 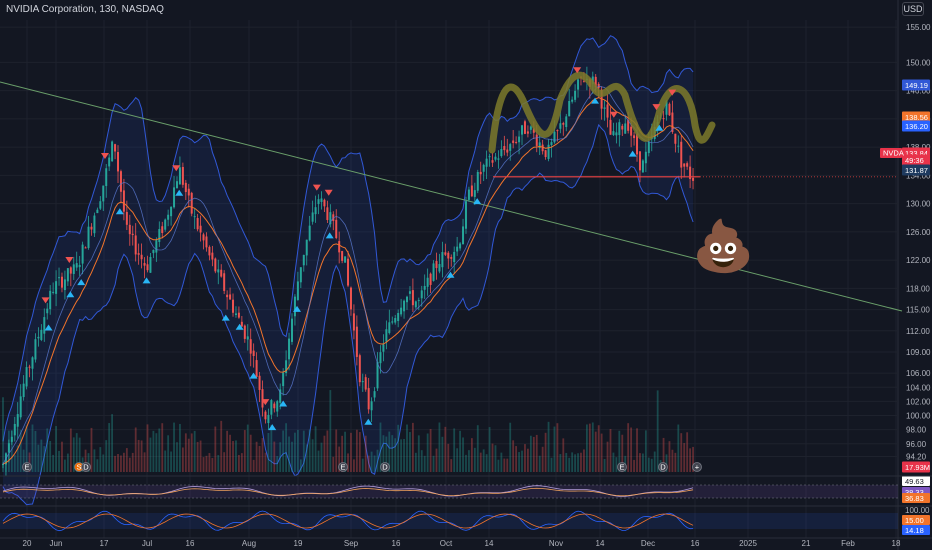 What do you see at coordinates (891, 153) in the screenshot?
I see `symbol-tag-bg` at bounding box center [891, 153].